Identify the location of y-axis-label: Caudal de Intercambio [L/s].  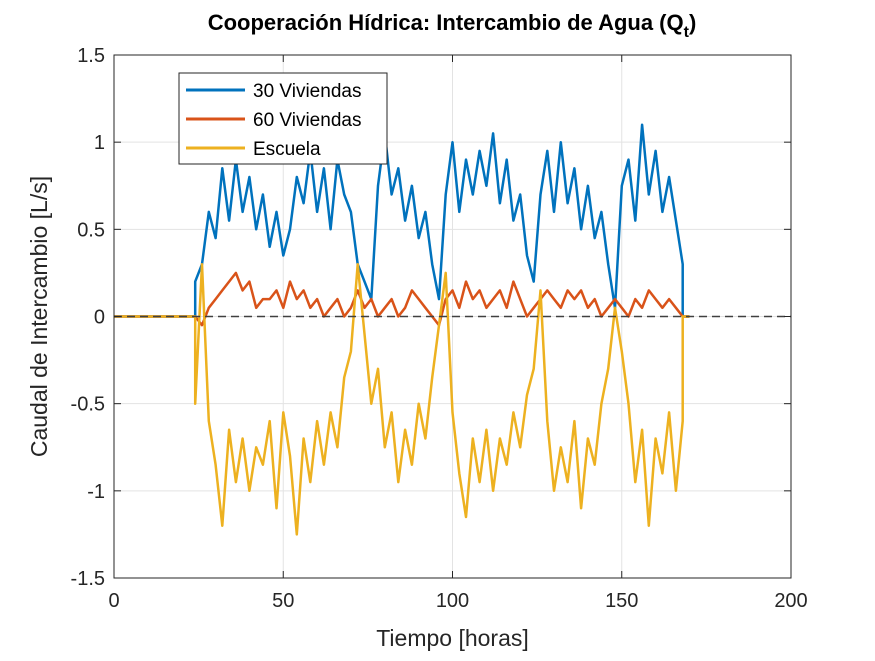
(39, 316).